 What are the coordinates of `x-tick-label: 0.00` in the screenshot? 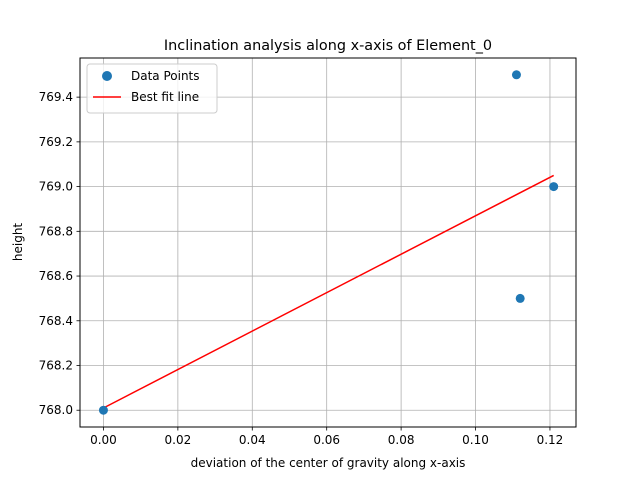 It's located at (103, 440).